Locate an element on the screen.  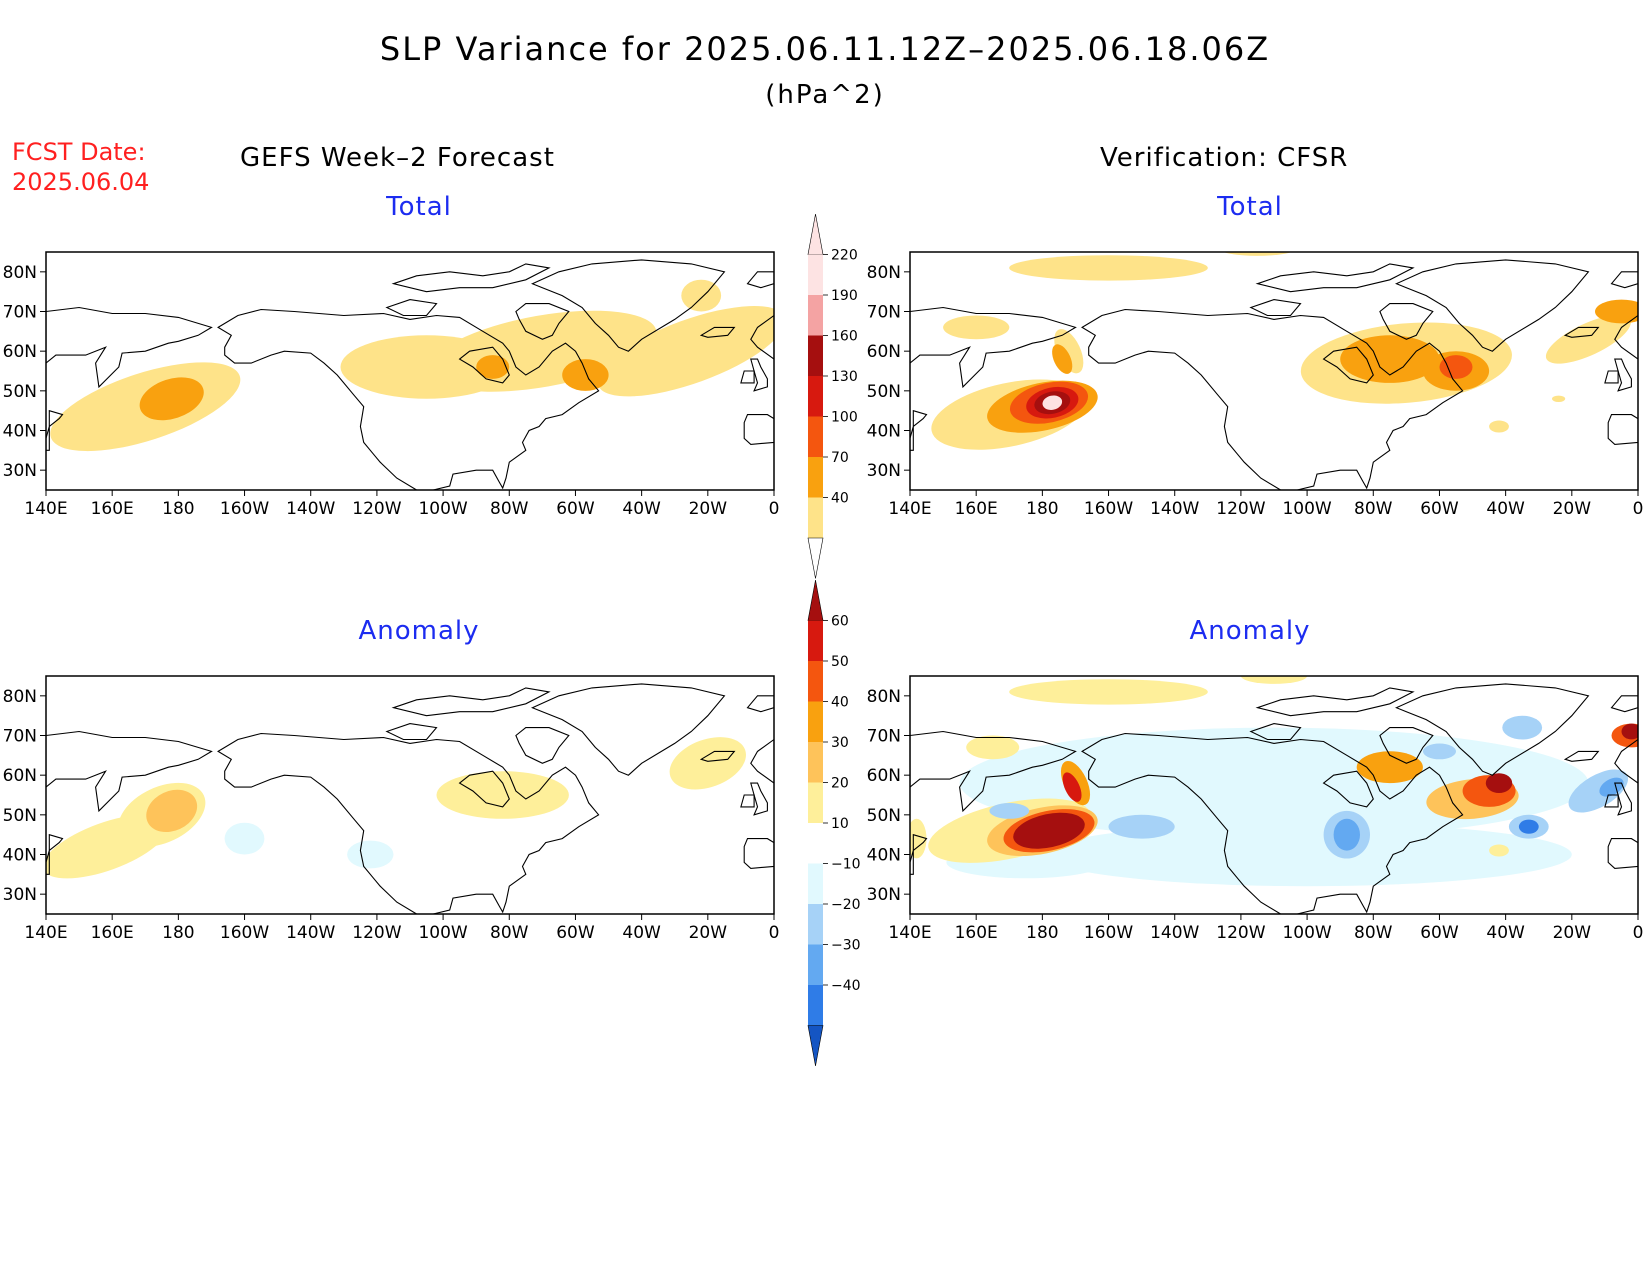
colorbar-label: 220 is located at coordinates (844, 256).